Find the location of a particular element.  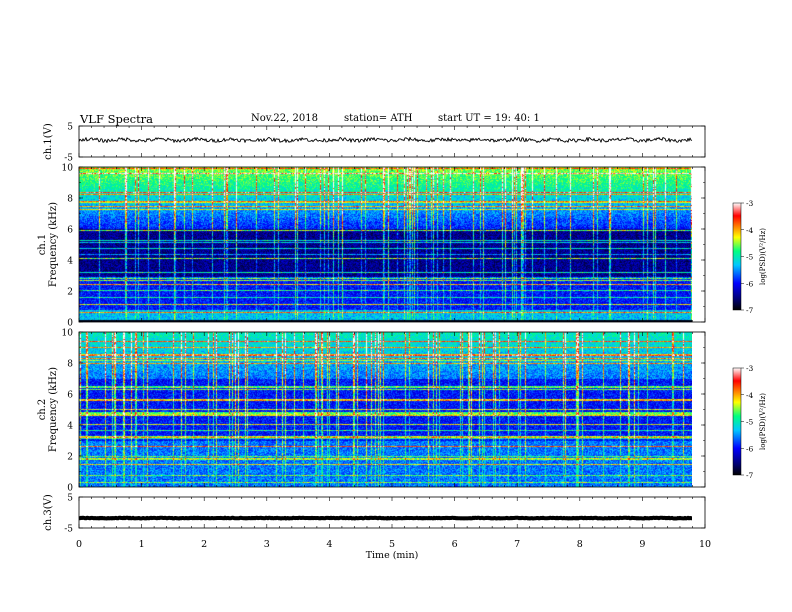

date-label: Nov.22, 2018 is located at coordinates (284, 118).